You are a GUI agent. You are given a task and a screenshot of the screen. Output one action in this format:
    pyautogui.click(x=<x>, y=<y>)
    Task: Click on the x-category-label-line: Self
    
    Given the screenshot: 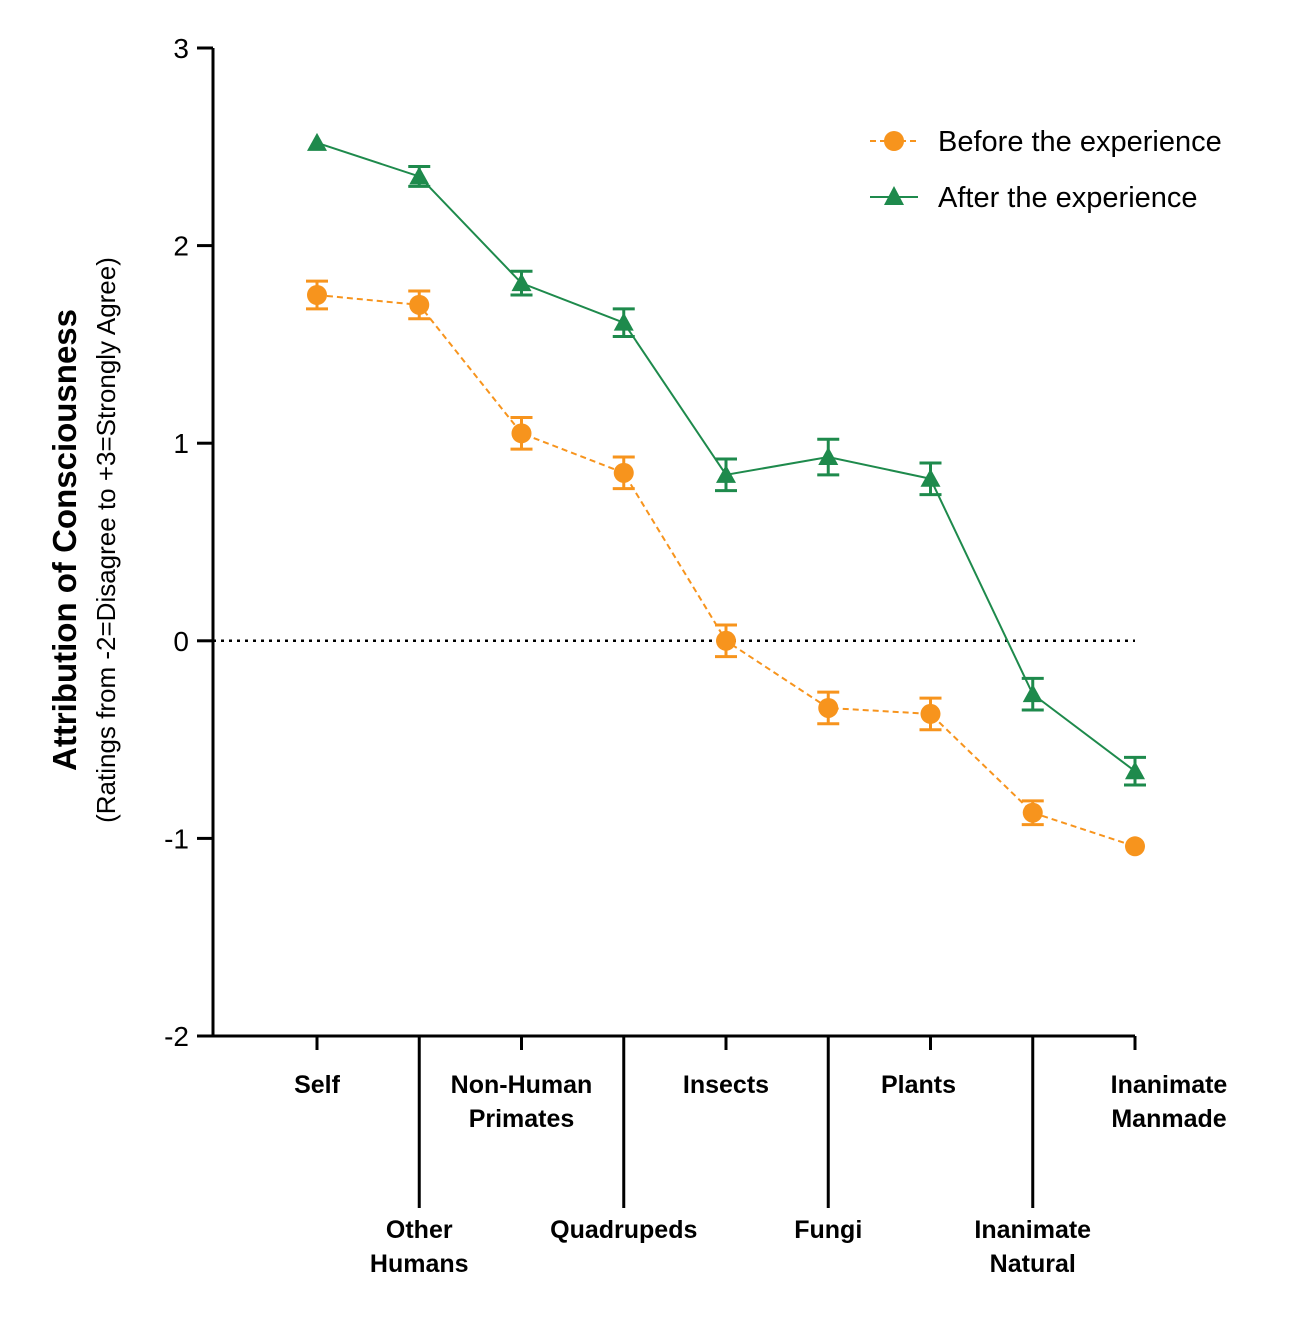 What is the action you would take?
    pyautogui.click(x=317, y=1085)
    